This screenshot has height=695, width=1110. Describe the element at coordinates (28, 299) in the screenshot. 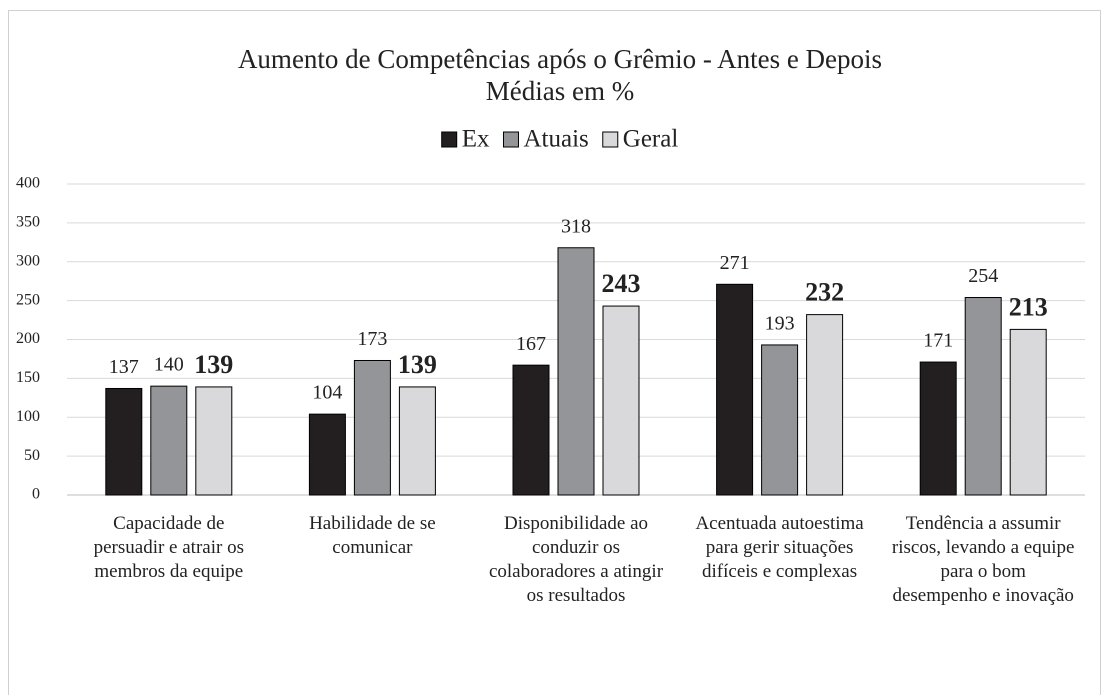

I see `y-tick-label: 250` at that location.